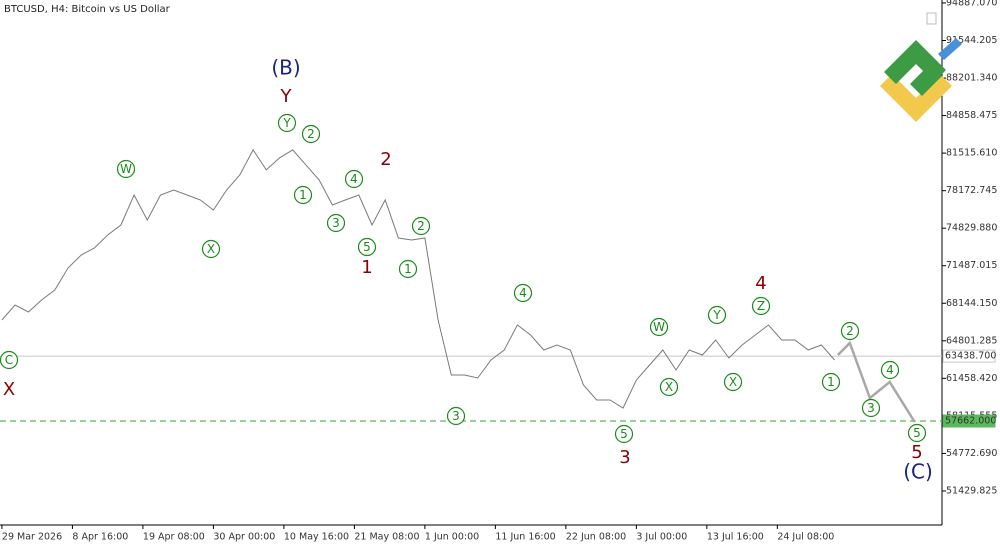 This screenshot has width=1000, height=545. What do you see at coordinates (931, 18) in the screenshot?
I see `chart-icon` at bounding box center [931, 18].